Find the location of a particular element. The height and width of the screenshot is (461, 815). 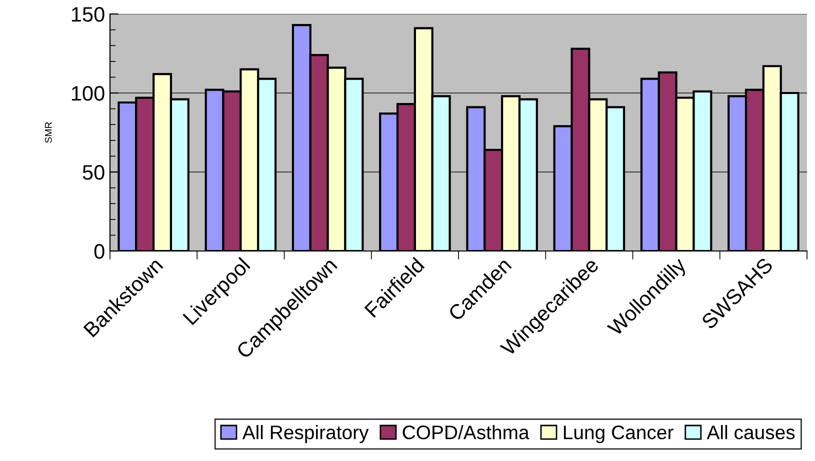

legend-label: COPD/Asthma is located at coordinates (466, 432).